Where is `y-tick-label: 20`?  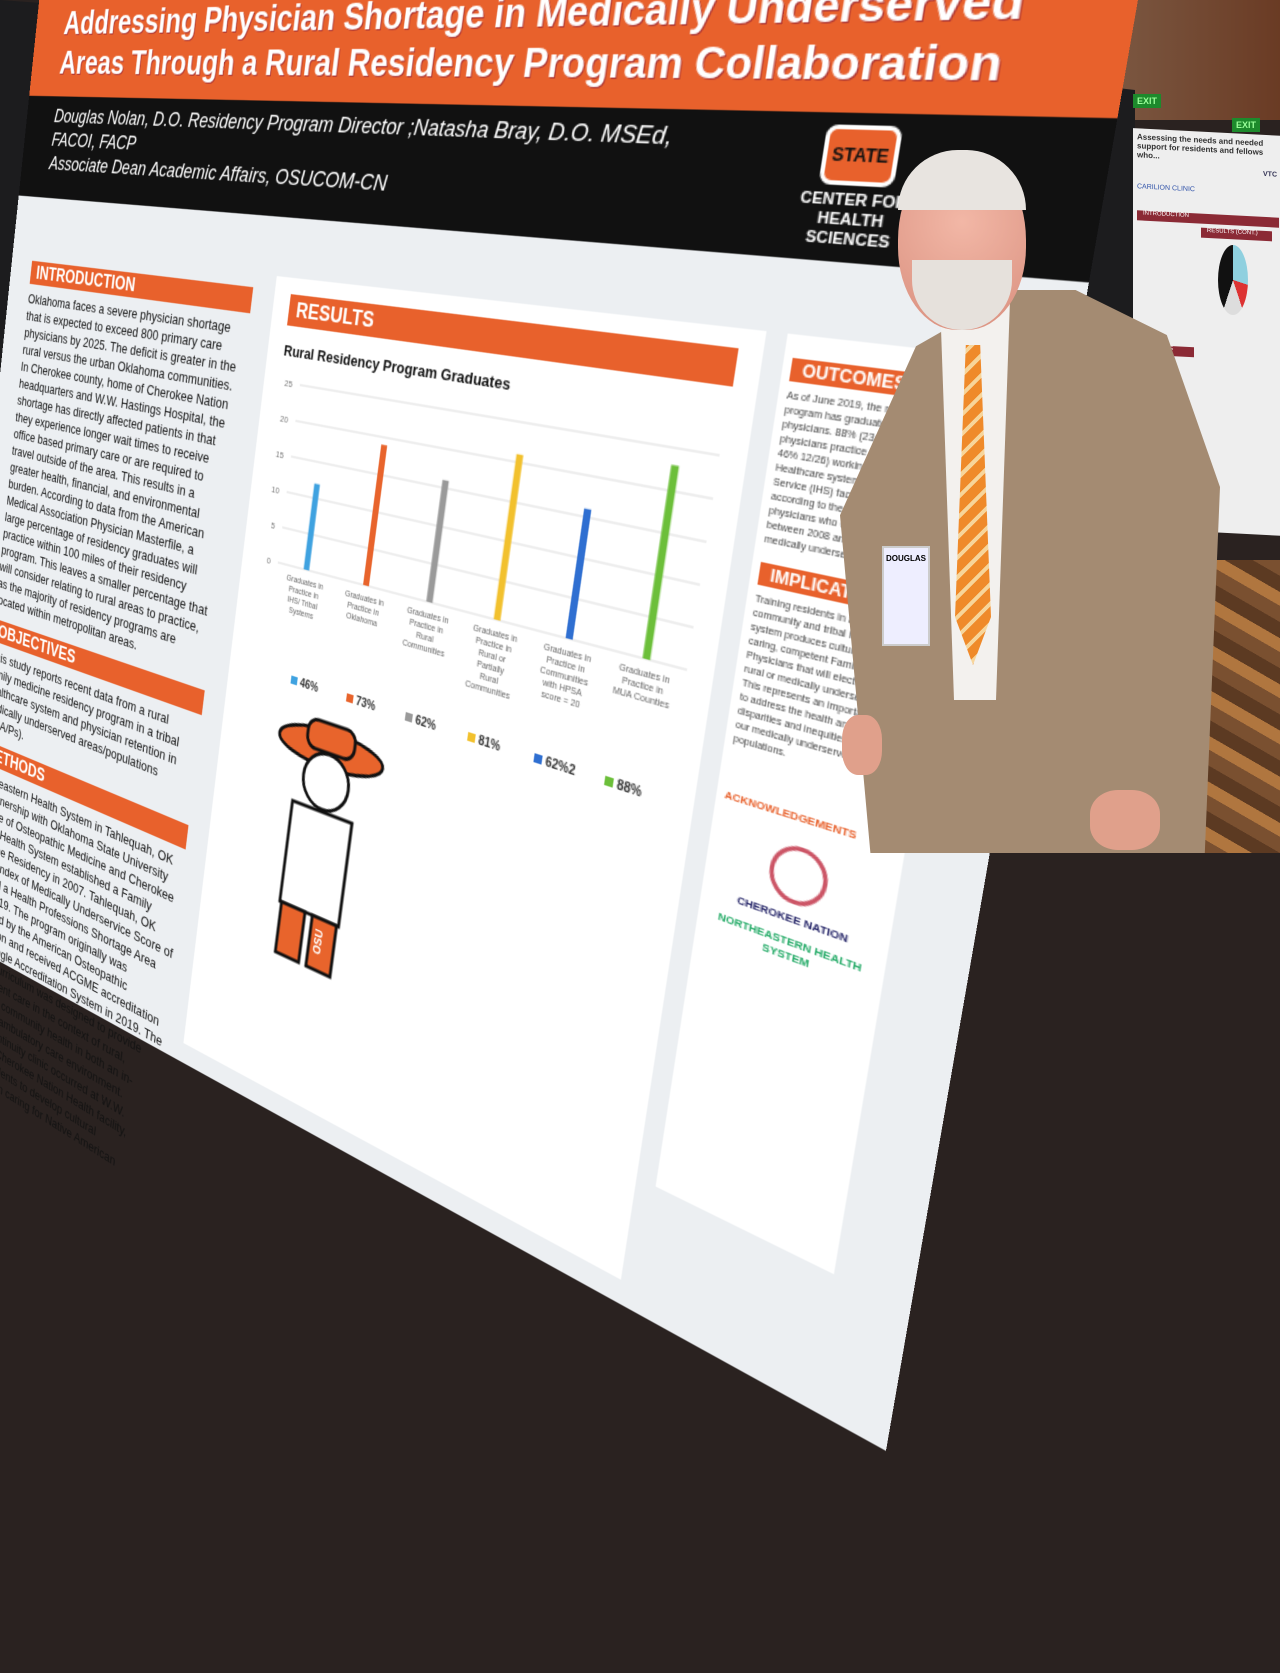 y-tick-label: 20 is located at coordinates (284, 419).